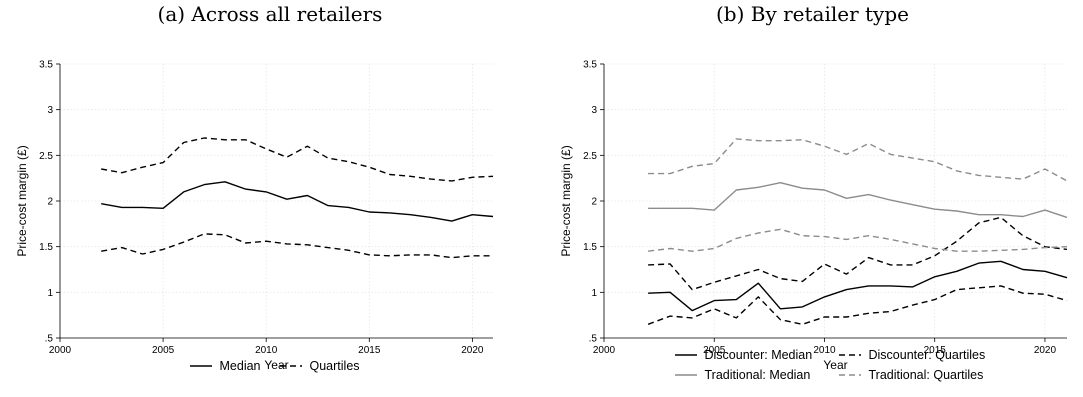 Image resolution: width=1083 pixels, height=397 pixels. Describe the element at coordinates (270, 14) in the screenshot. I see `chart-title: (a) Across all retailers` at that location.